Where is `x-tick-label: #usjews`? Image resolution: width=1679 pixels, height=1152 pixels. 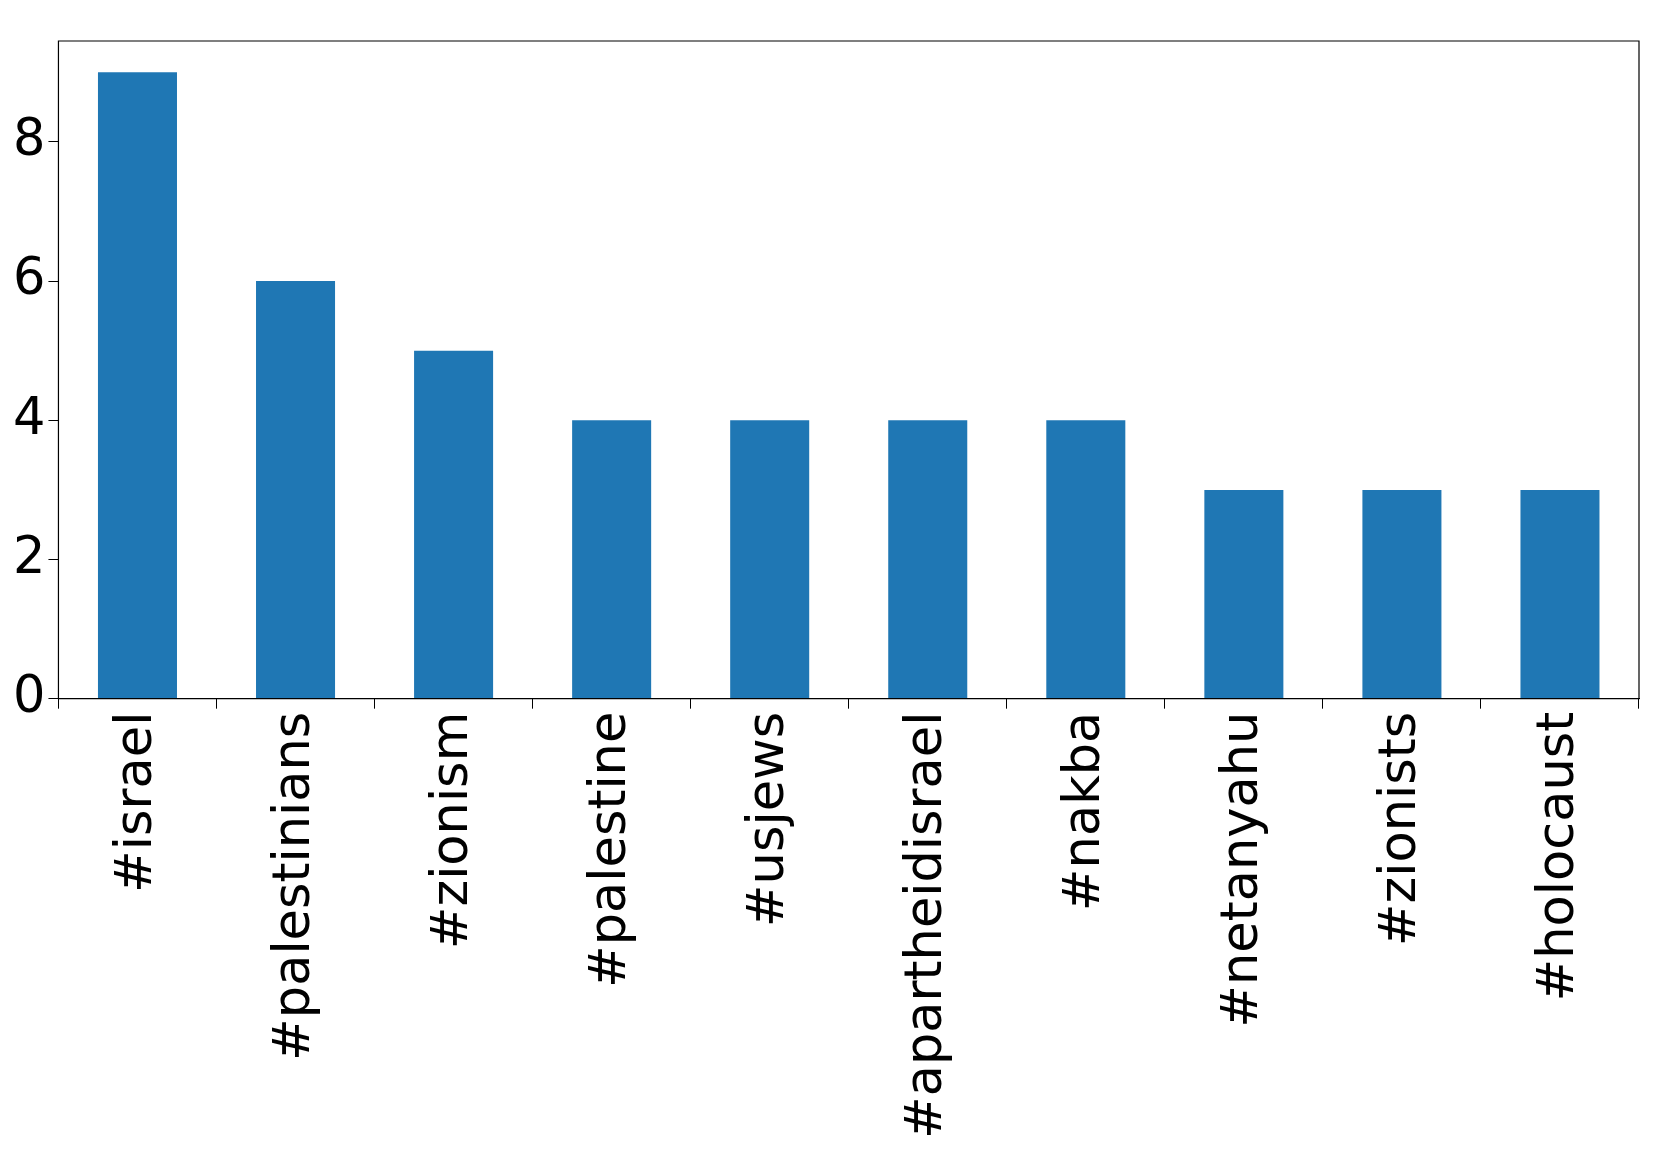
x-tick-label: #usjews is located at coordinates (765, 819).